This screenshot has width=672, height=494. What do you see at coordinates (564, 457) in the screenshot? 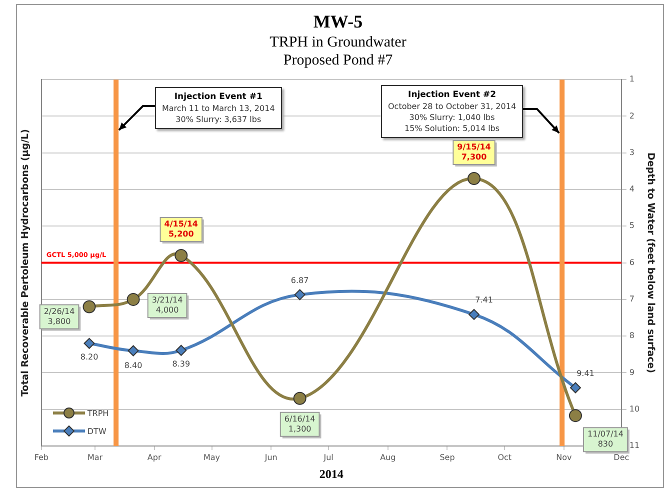
I see `x-tick-label: Nov` at bounding box center [564, 457].